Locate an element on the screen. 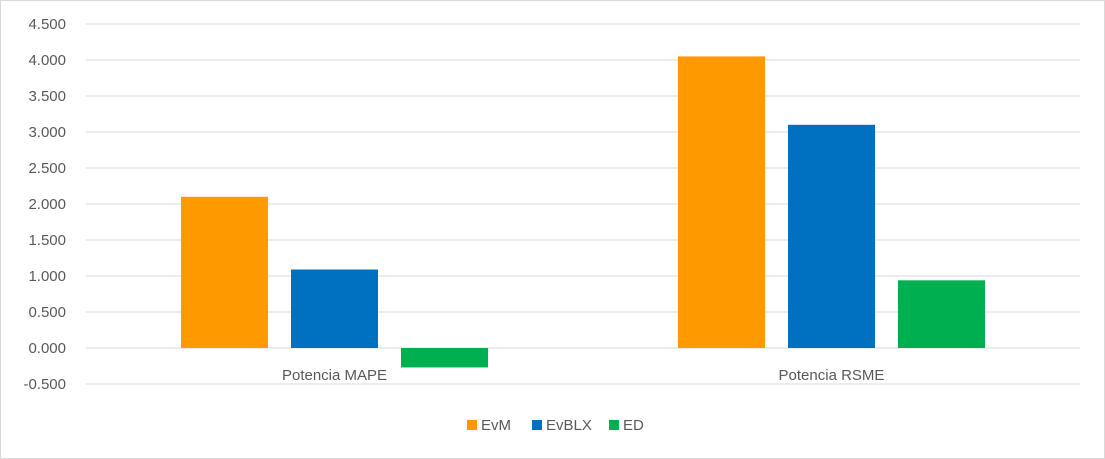 The height and width of the screenshot is (459, 1105). x-axis-categories: Potencia MAPE Potencia RSME is located at coordinates (583, 375).